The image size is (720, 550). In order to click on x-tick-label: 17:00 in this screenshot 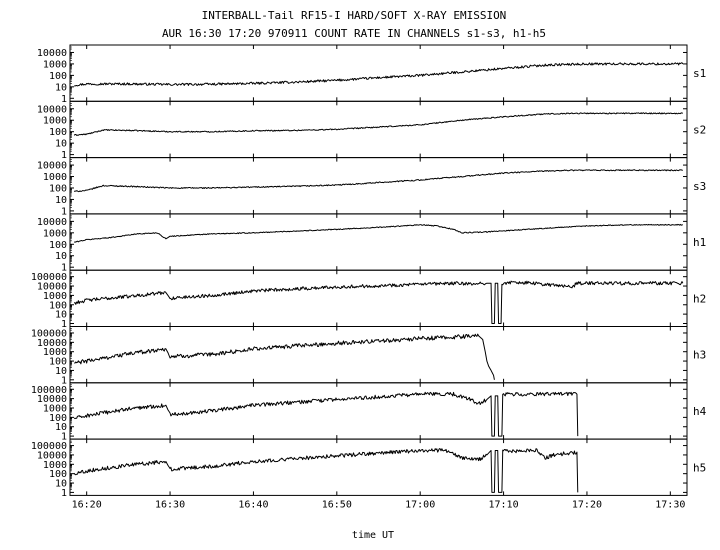, I will do `click(420, 504)`.